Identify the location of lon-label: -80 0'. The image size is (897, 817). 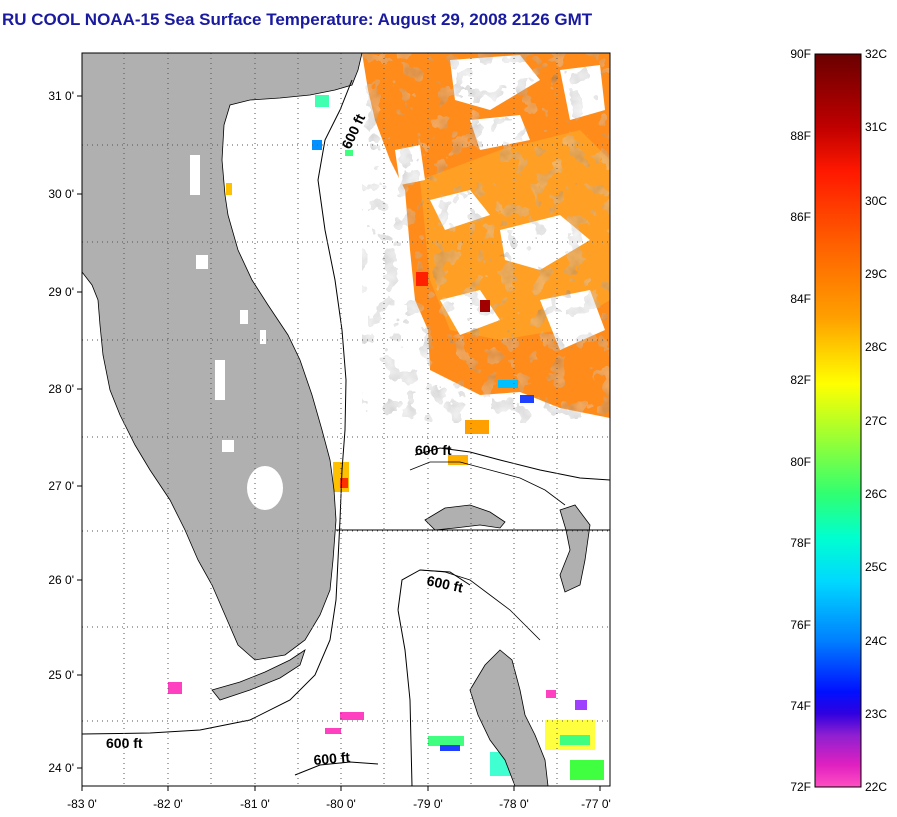
(341, 804).